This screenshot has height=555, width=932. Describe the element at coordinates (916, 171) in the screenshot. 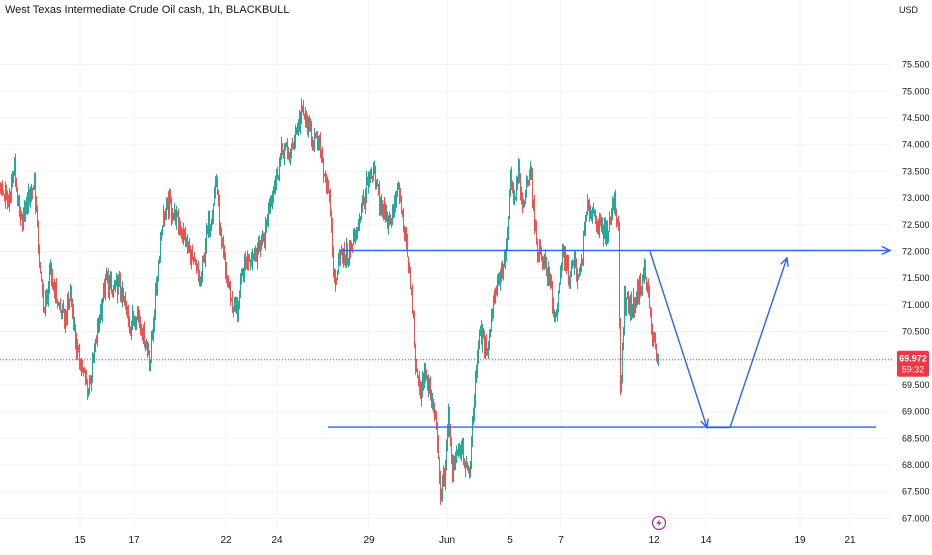

I see `y-tick-label: 73.500` at that location.